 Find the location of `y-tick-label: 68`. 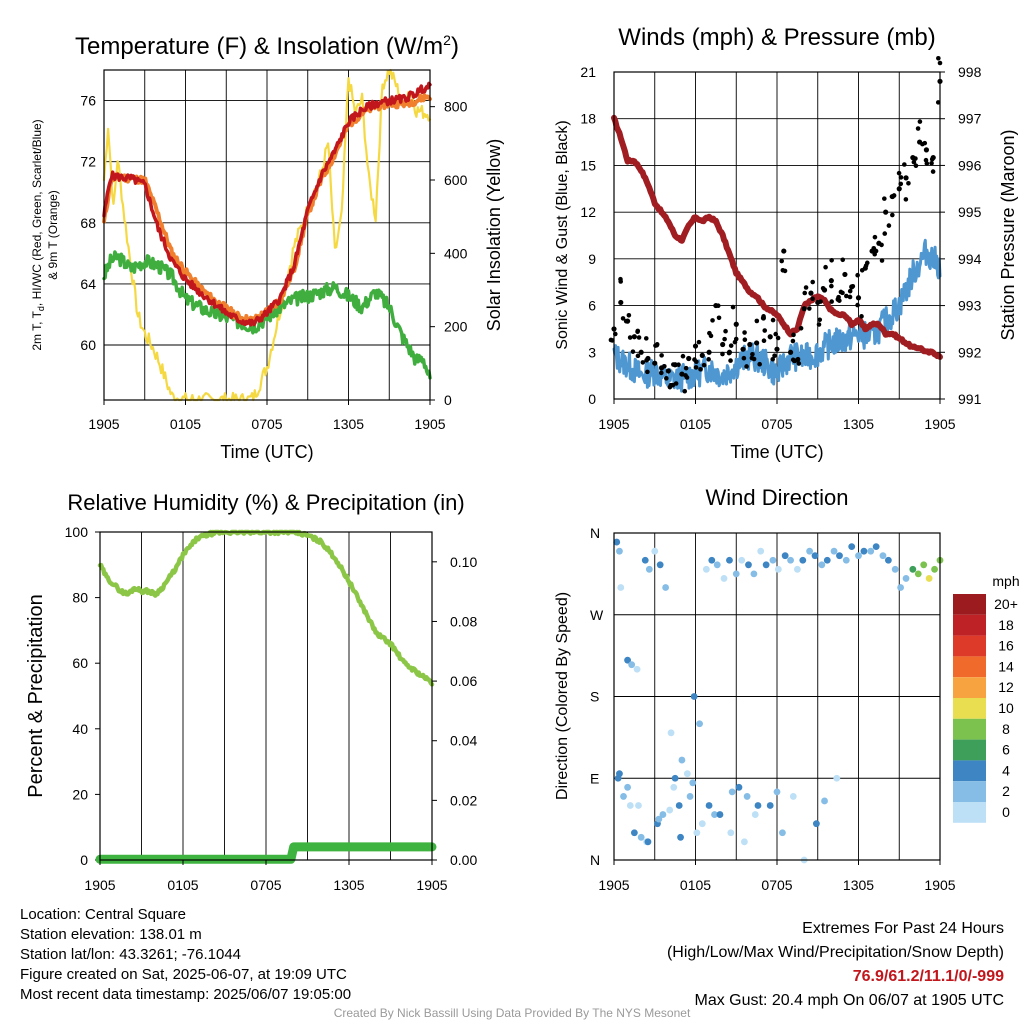

y-tick-label: 68 is located at coordinates (88, 223).